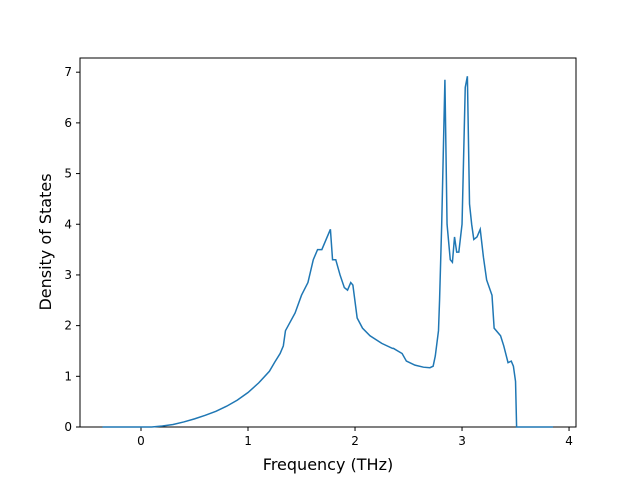 The height and width of the screenshot is (480, 640). I want to click on x-tick-label: 1, so click(248, 441).